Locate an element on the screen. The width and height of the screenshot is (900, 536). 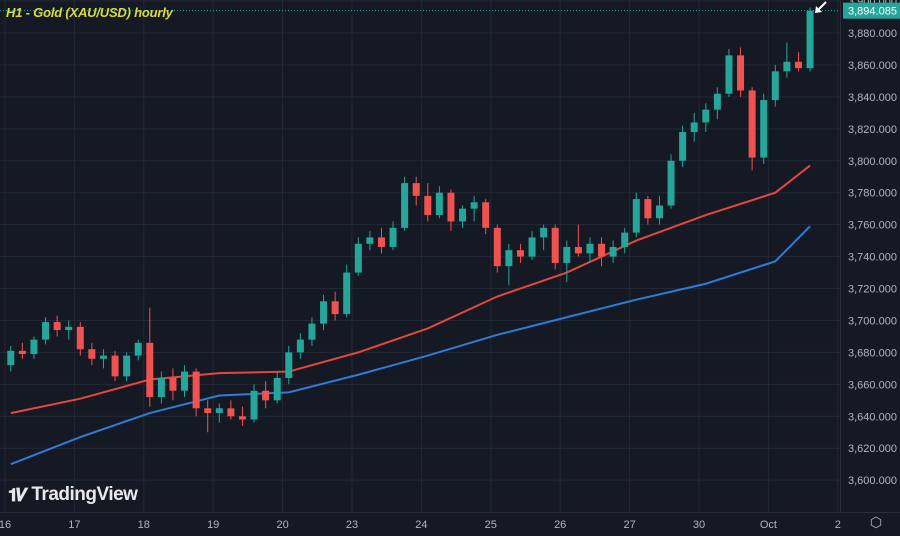
price-tick-label: 3,680.000 is located at coordinates (872, 353).